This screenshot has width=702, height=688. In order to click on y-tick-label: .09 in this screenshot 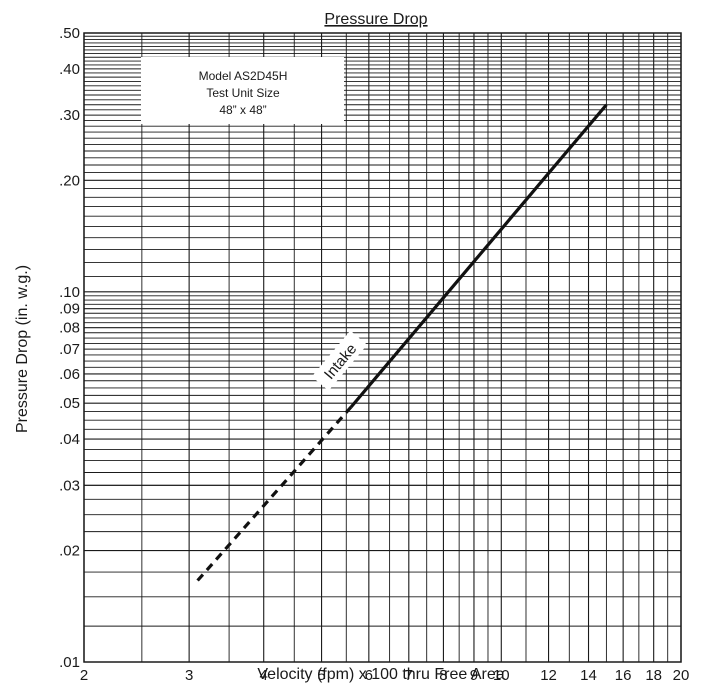, I will do `click(69, 309)`.